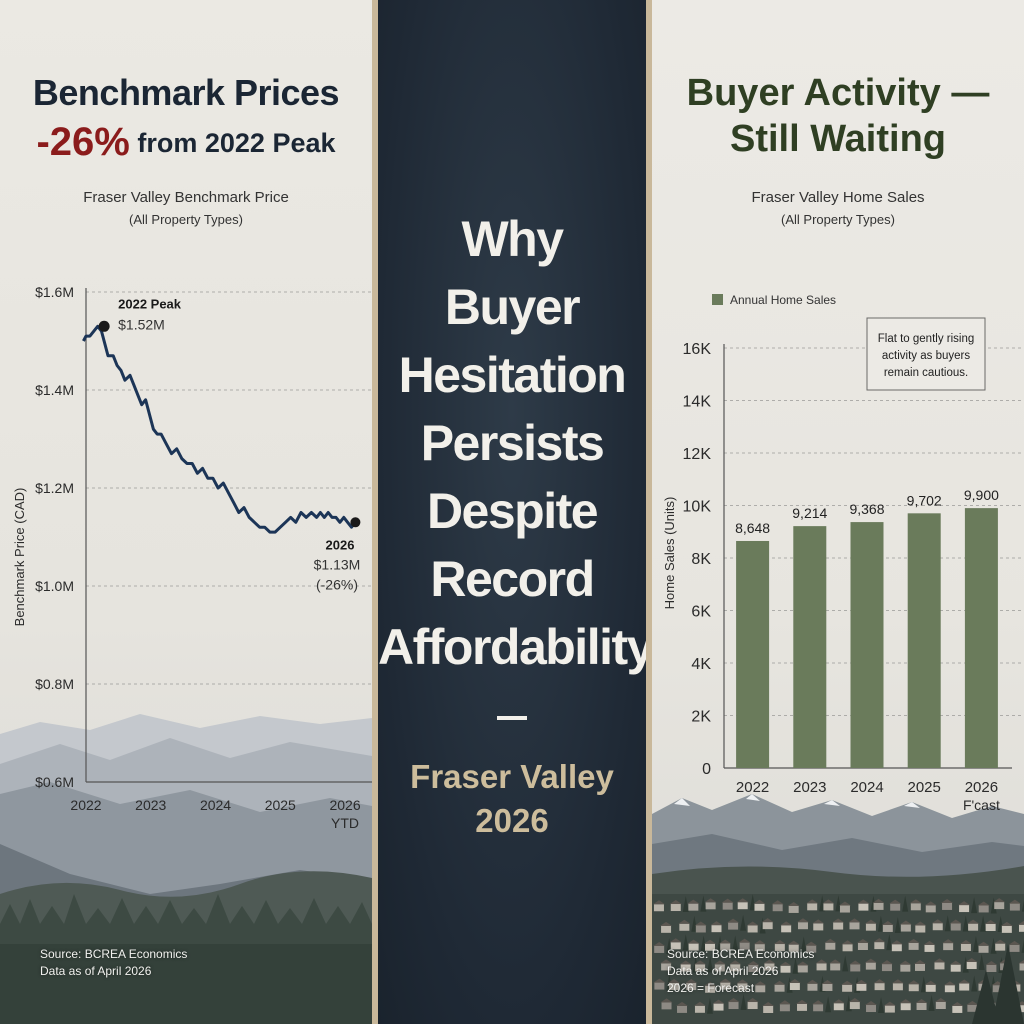 This screenshot has height=1024, width=1024. What do you see at coordinates (809, 787) in the screenshot?
I see `x-tick-label: 2023` at bounding box center [809, 787].